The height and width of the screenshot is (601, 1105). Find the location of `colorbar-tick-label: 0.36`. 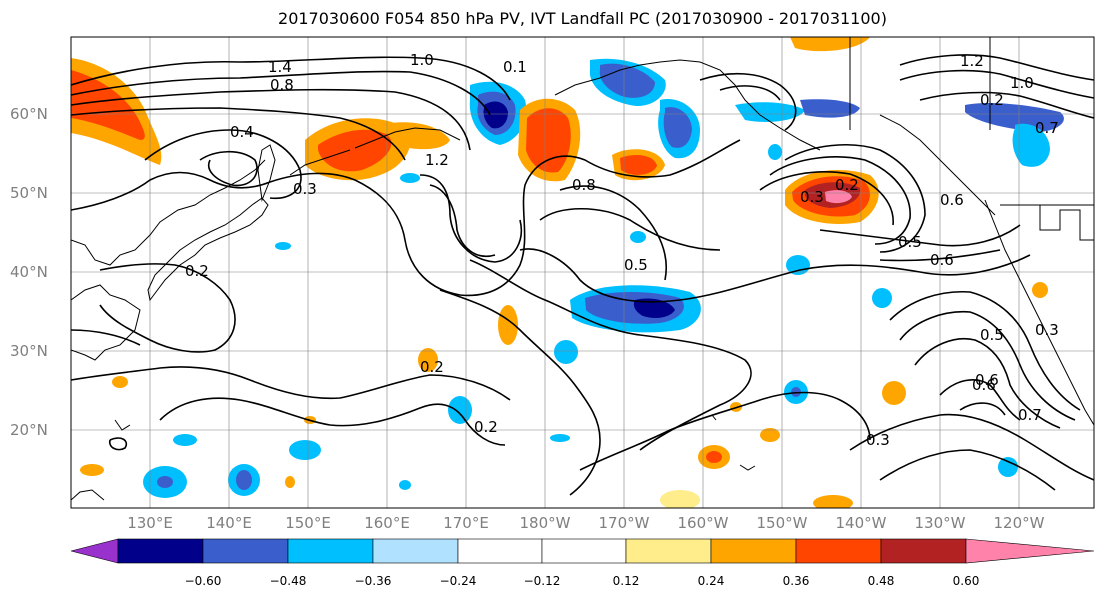

colorbar-tick-label: 0.36 is located at coordinates (796, 581).